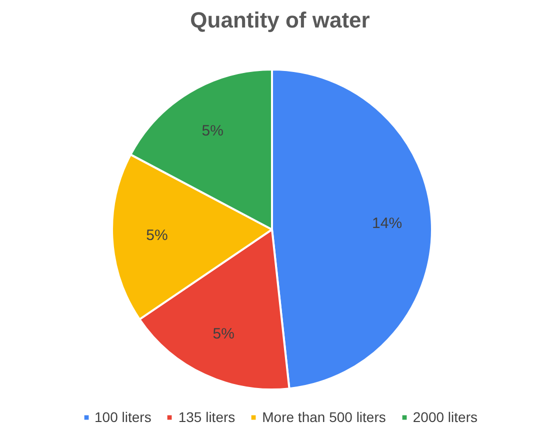  What do you see at coordinates (123, 417) in the screenshot?
I see `legend-label: 100 liters` at bounding box center [123, 417].